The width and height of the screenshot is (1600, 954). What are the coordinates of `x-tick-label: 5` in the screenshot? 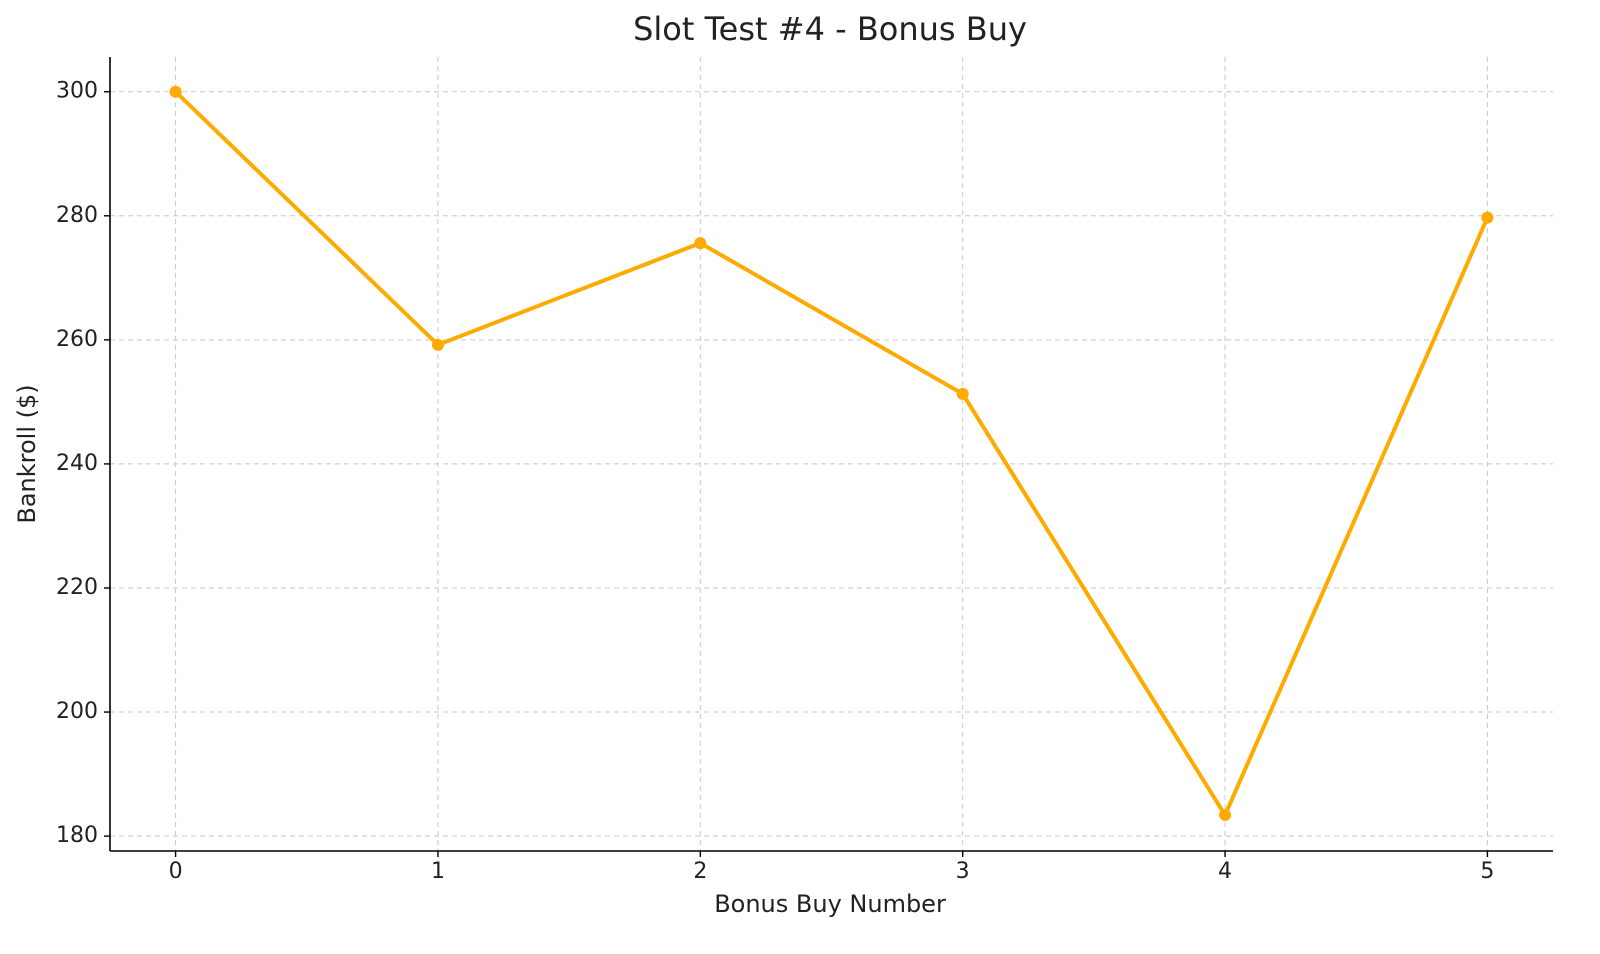 It's located at (1487, 871).